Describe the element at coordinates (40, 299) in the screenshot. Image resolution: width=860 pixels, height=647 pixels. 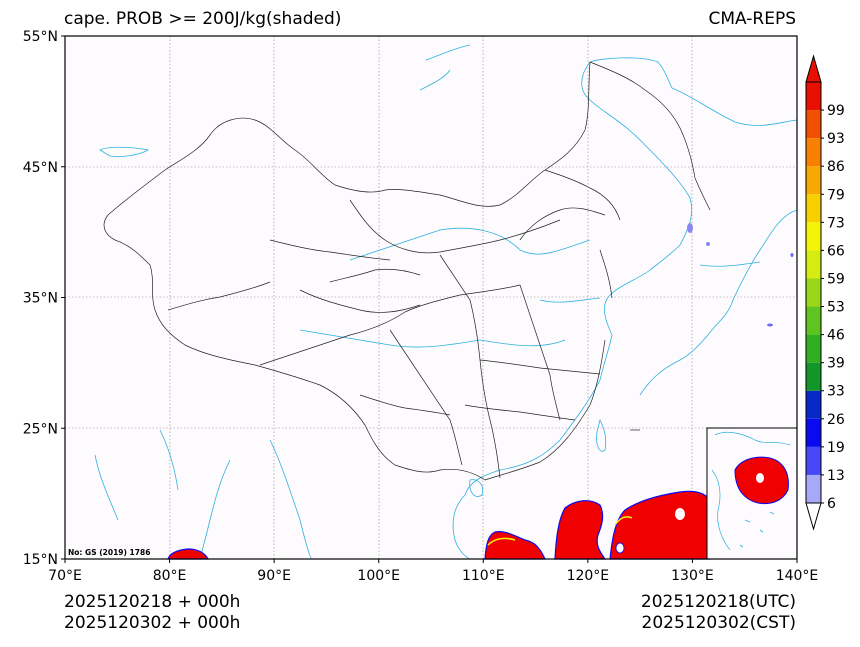
I see `lat-tick-label: 35°N` at that location.